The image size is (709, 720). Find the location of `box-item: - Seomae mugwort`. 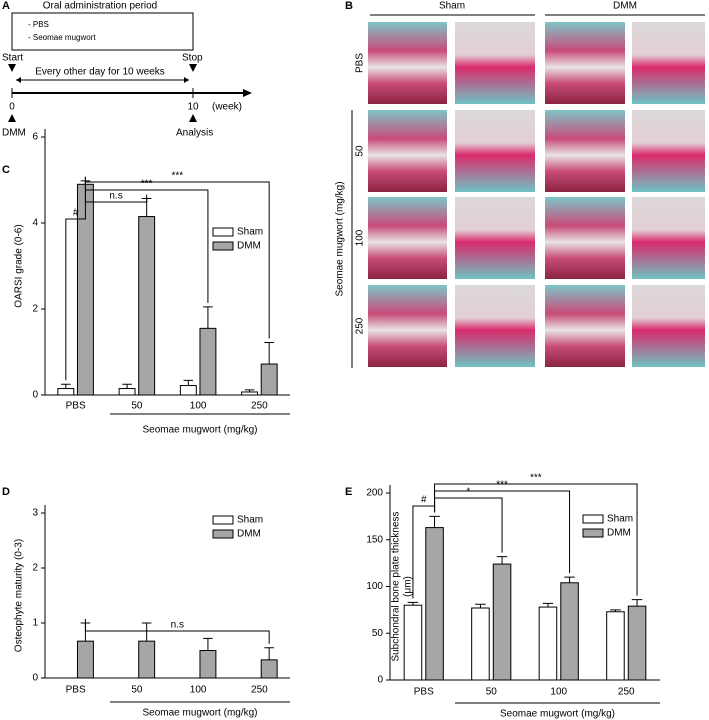

box-item: - Seomae mugwort is located at coordinates (62, 37).